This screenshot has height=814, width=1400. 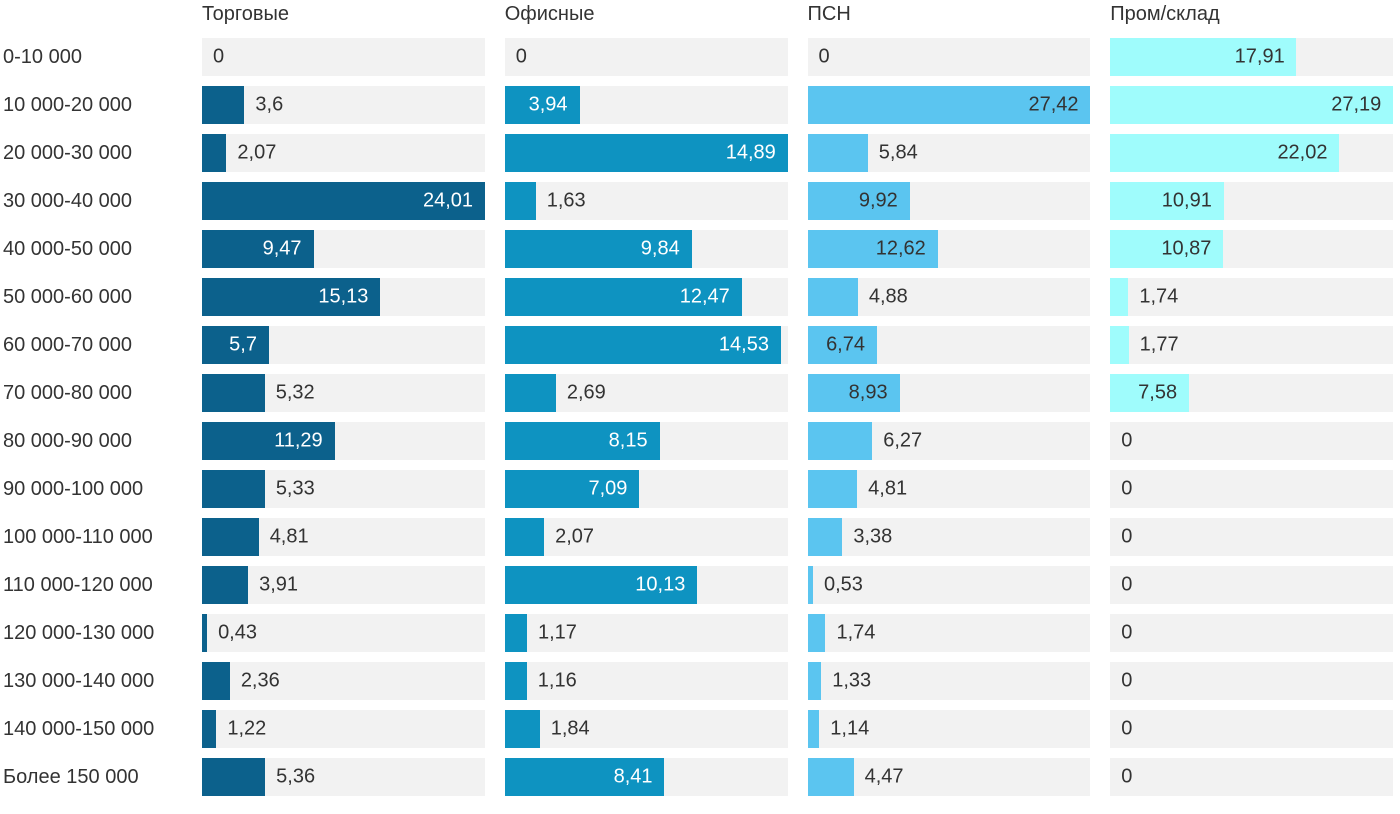 What do you see at coordinates (646, 729) in the screenshot?
I see `bar-track: 1,84` at bounding box center [646, 729].